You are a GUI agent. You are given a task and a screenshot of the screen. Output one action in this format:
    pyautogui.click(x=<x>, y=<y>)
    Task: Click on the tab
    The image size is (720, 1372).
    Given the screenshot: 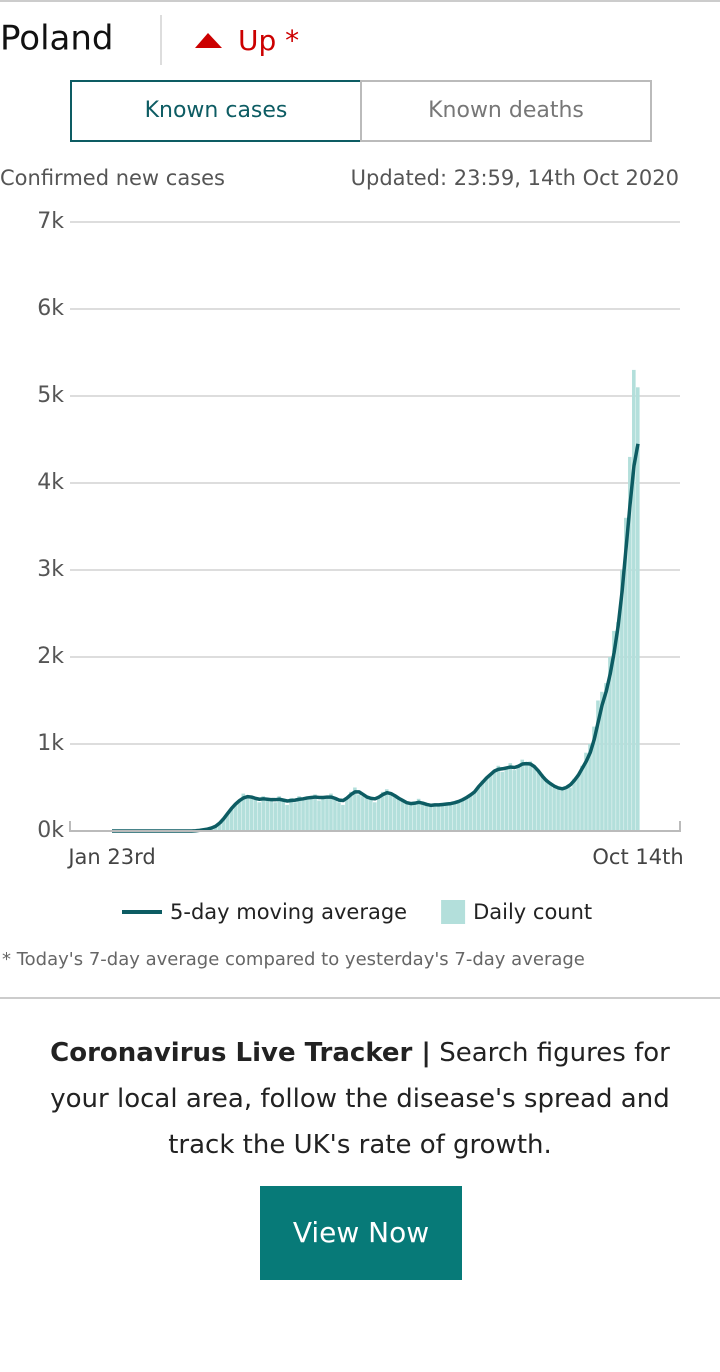 What is the action you would take?
    pyautogui.click(x=506, y=111)
    